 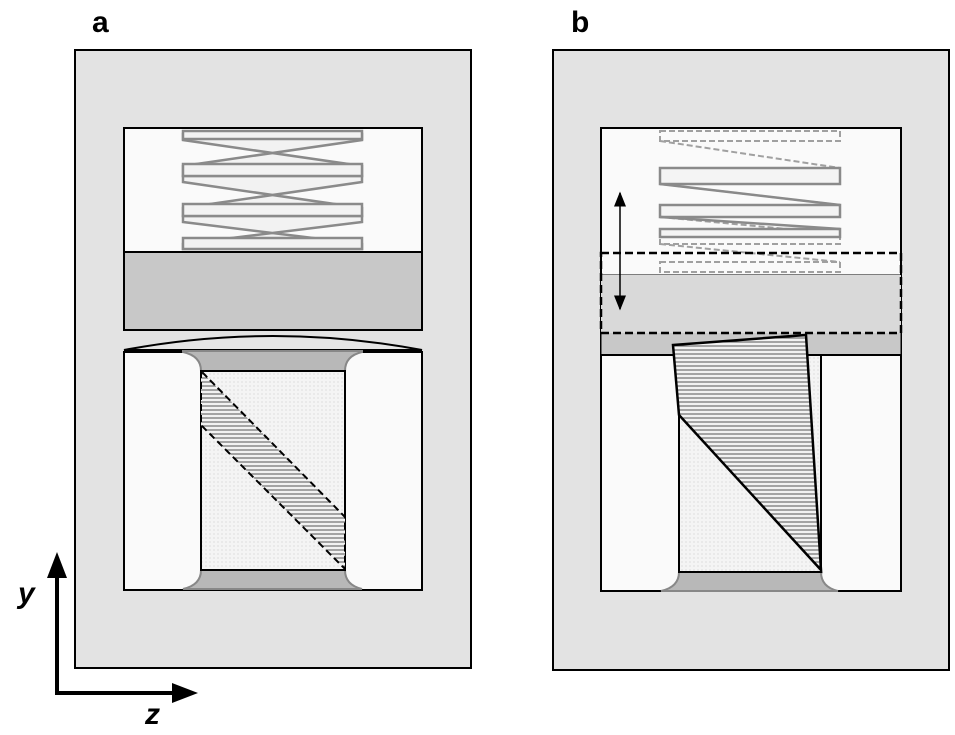 I want to click on y-axis-label: y, so click(x=26, y=593).